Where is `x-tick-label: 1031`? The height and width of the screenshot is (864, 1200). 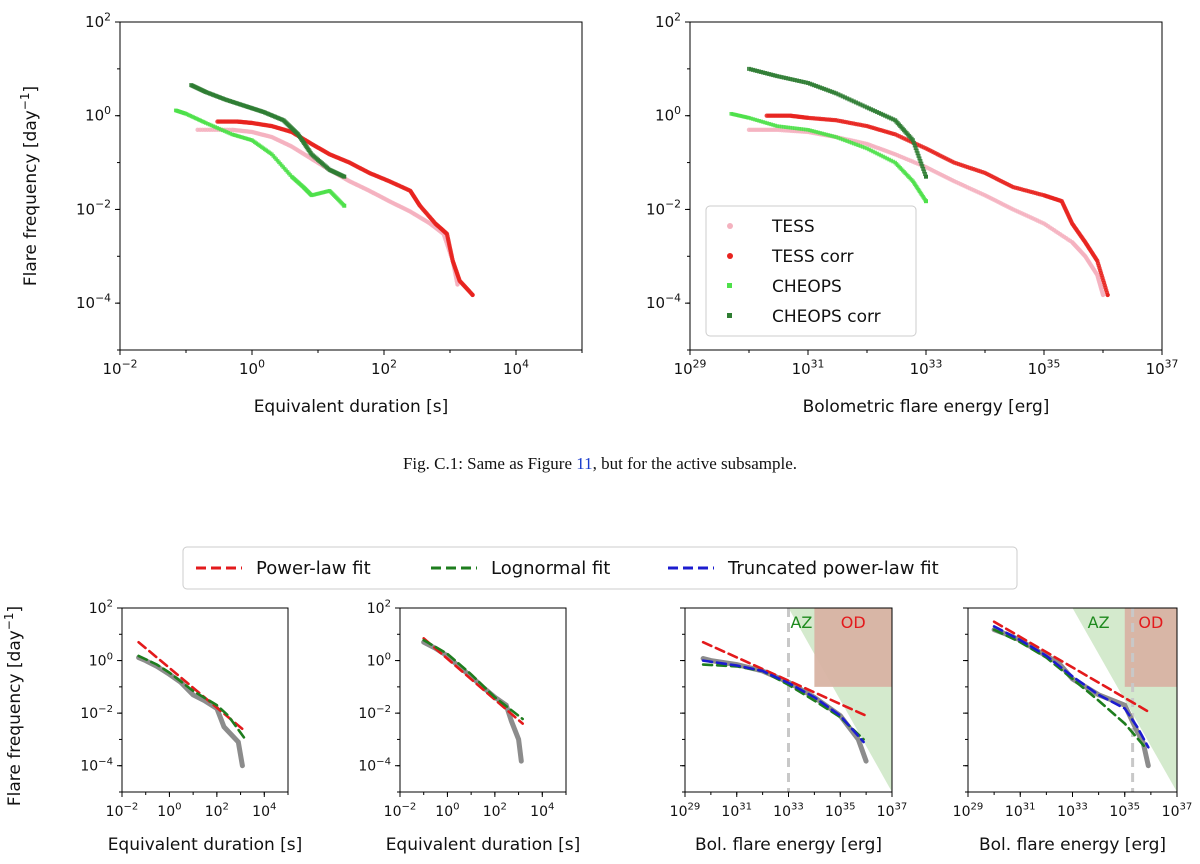
x-tick-label: 1031 is located at coordinates (736, 811).